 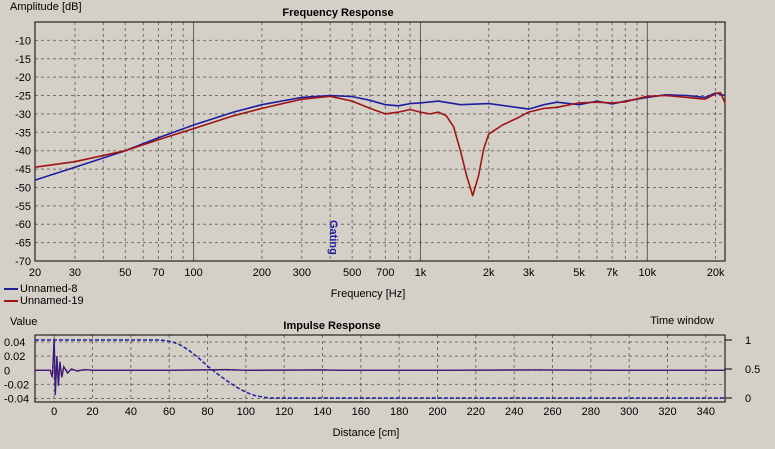 I want to click on ir-x-tick-label: 120, so click(x=284, y=412).